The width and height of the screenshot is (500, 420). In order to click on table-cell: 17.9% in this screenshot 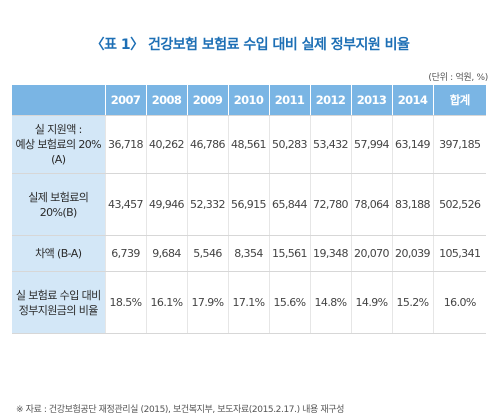, I will do `click(207, 302)`.